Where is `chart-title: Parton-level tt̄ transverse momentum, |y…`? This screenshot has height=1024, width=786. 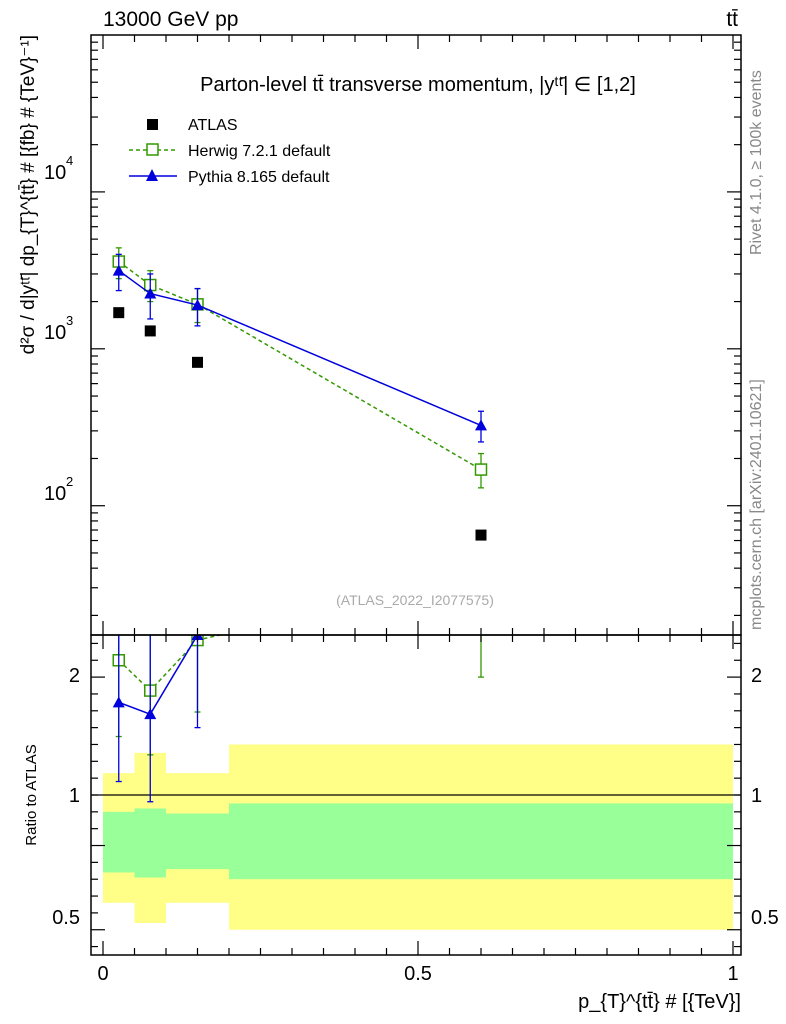
chart-title: Parton-level tt̄ transverse momentum, |y… is located at coordinates (418, 85).